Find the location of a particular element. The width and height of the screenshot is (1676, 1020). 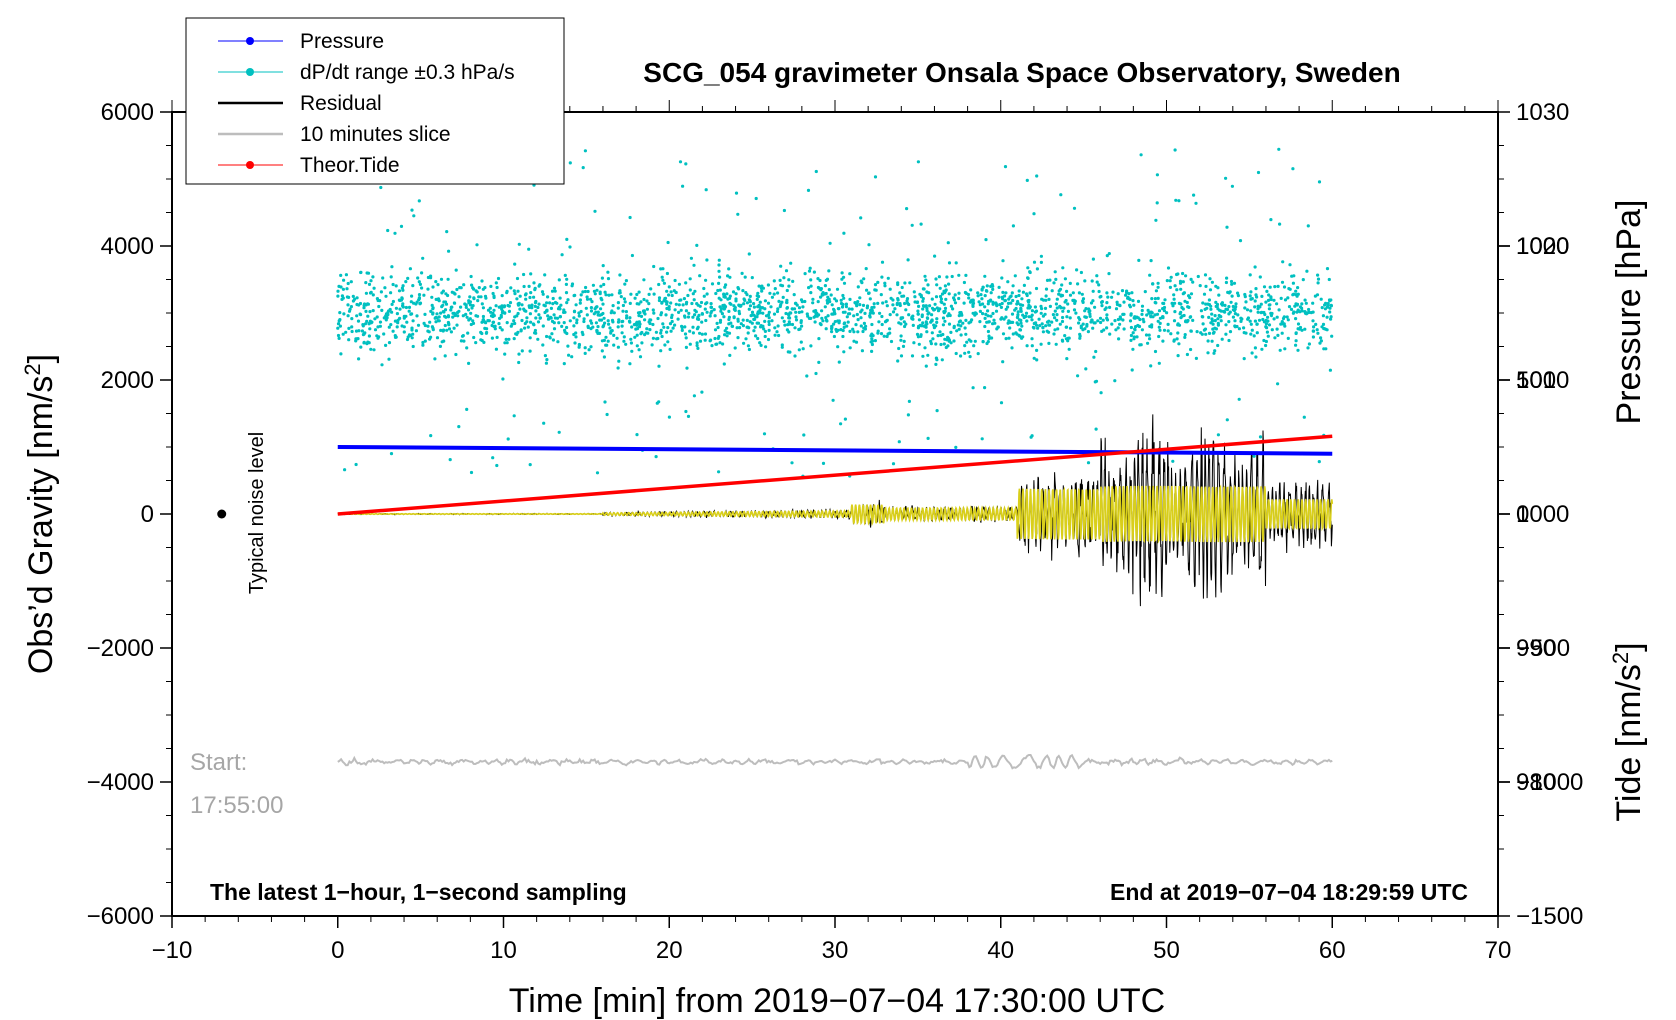

x-tick-label: 40 is located at coordinates (1000, 950).